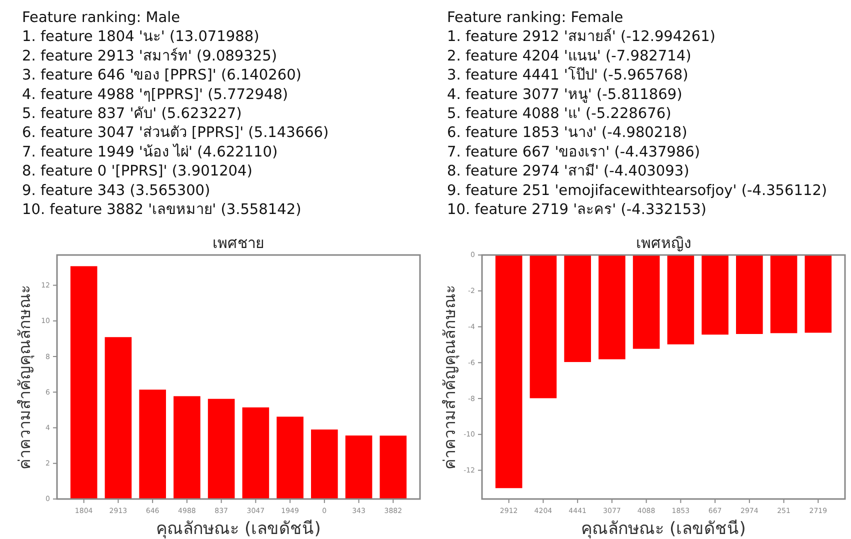  I want to click on text: 10. feature 2719 'ละคร' (-4.332153), so click(576, 210).